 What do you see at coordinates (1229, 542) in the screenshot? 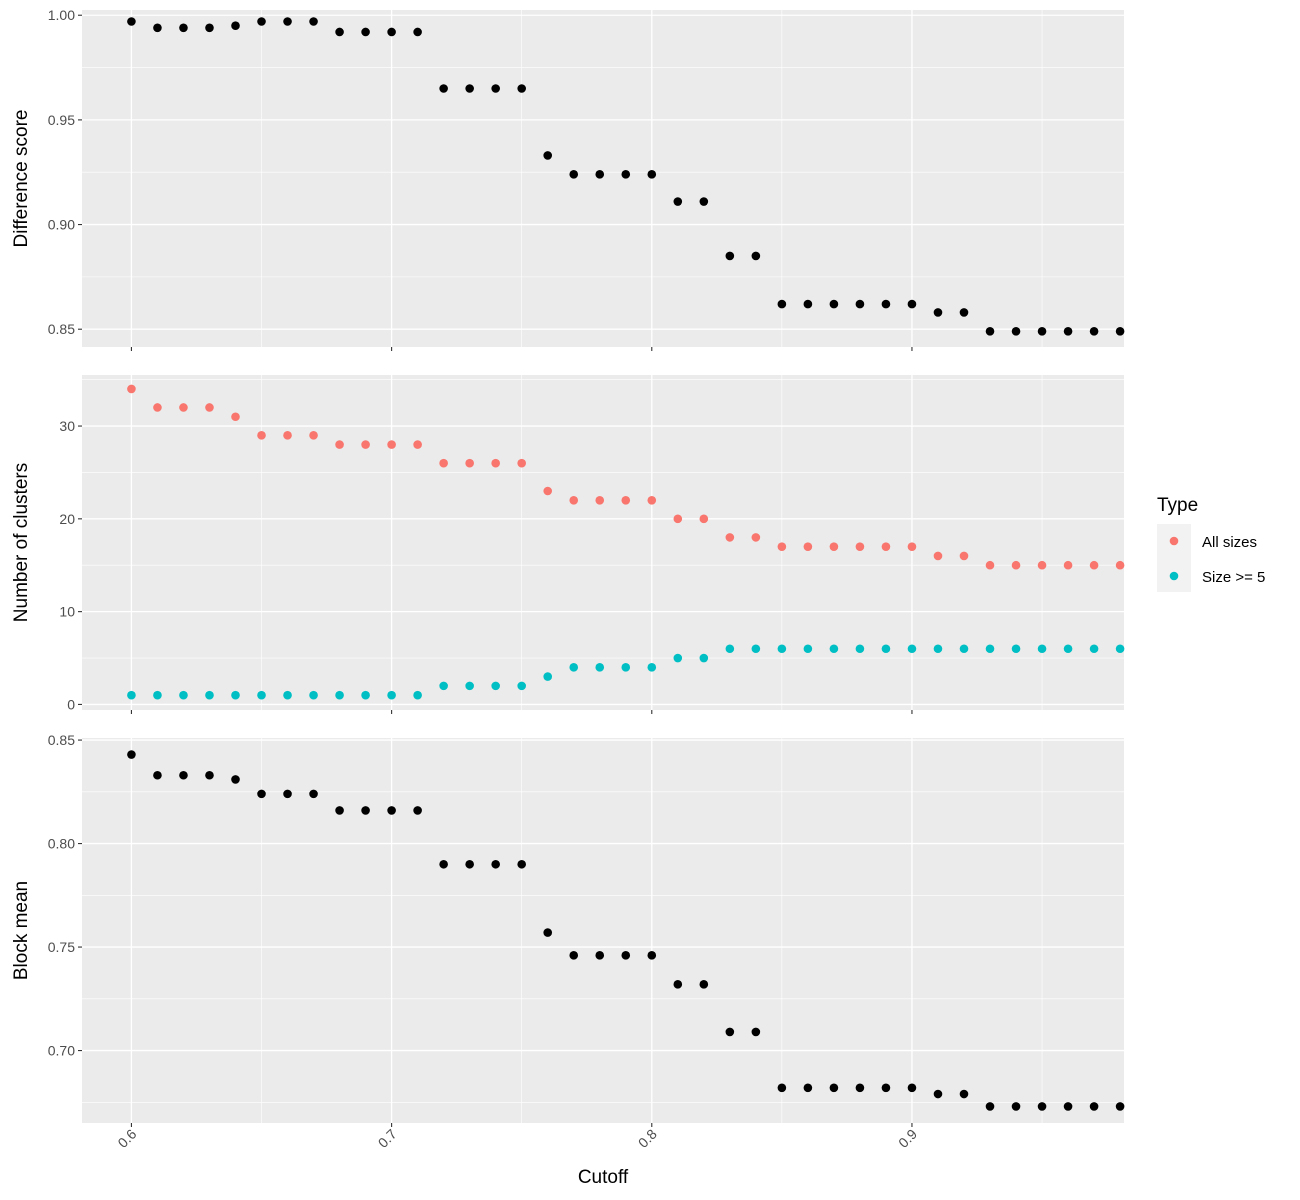
I see `legend-label: All sizes` at bounding box center [1229, 542].